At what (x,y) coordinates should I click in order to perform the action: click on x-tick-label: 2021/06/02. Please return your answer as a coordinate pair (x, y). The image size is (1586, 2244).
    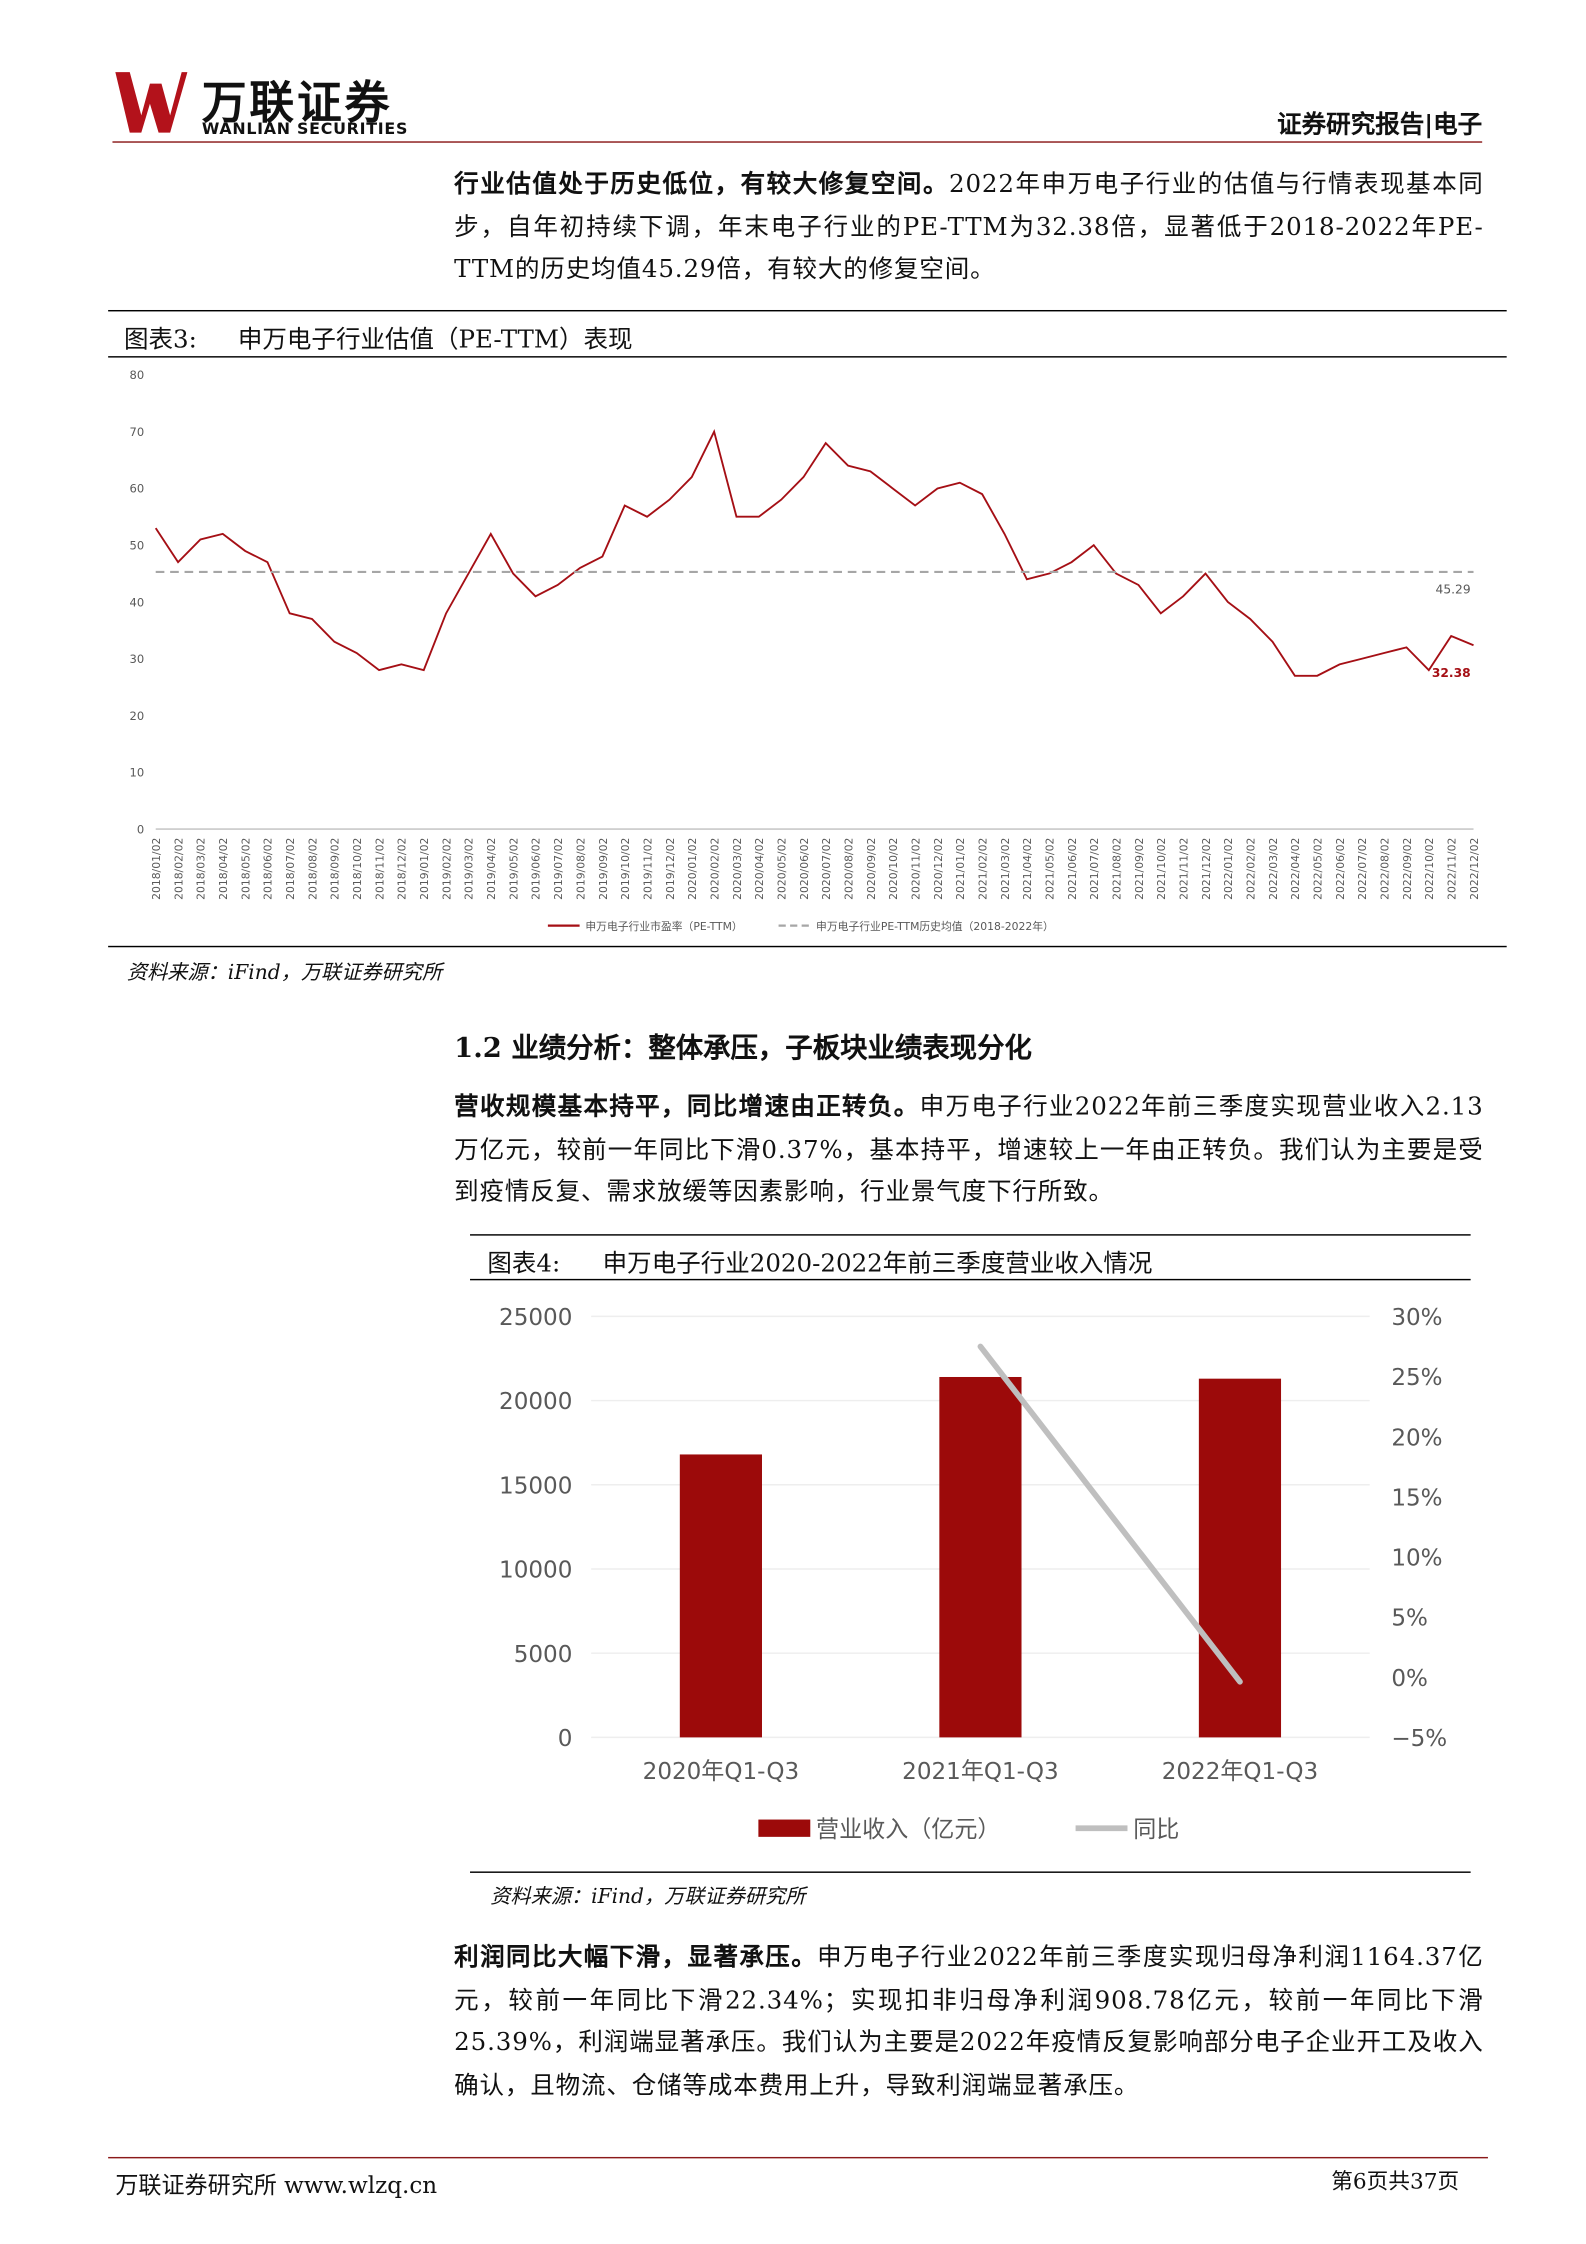
    Looking at the image, I should click on (1072, 869).